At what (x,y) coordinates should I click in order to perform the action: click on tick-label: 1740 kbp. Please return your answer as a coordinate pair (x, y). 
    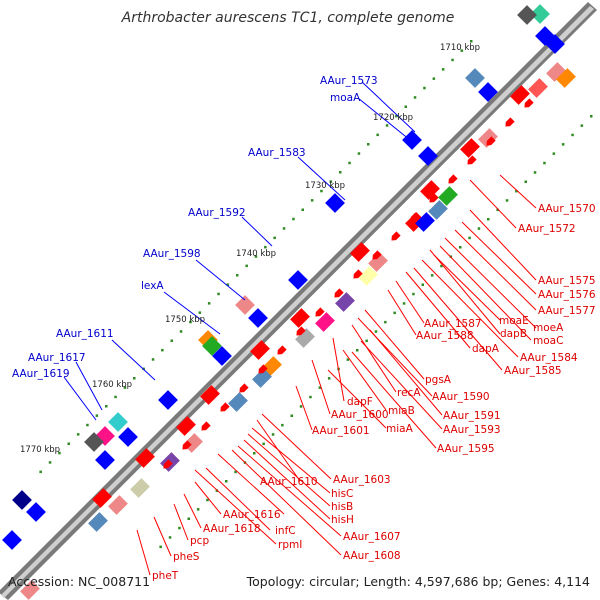
    Looking at the image, I should click on (256, 254).